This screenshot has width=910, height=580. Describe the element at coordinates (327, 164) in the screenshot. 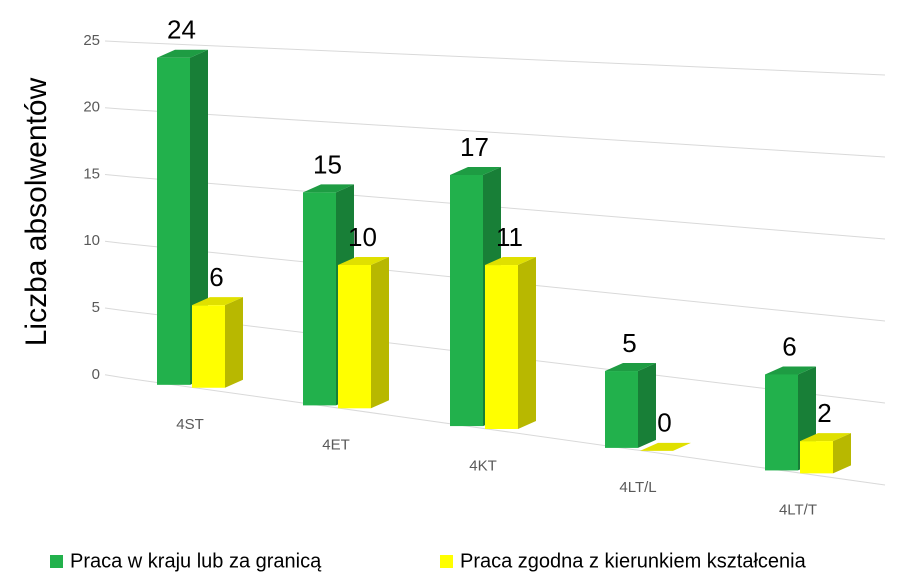

I see `value-label: 15` at that location.